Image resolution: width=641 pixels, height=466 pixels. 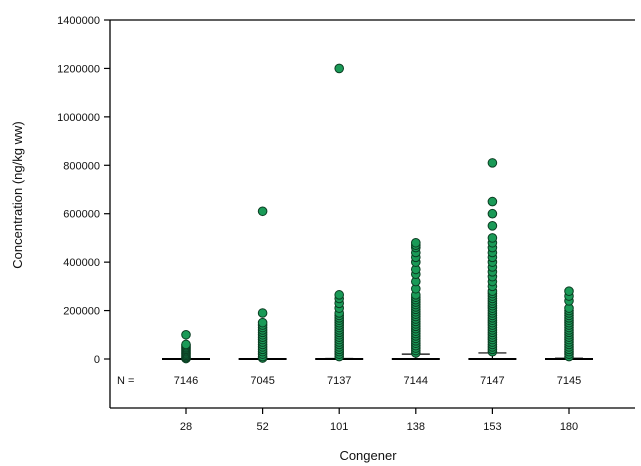 What do you see at coordinates (81, 166) in the screenshot?
I see `y-tick-label: 800000` at bounding box center [81, 166].